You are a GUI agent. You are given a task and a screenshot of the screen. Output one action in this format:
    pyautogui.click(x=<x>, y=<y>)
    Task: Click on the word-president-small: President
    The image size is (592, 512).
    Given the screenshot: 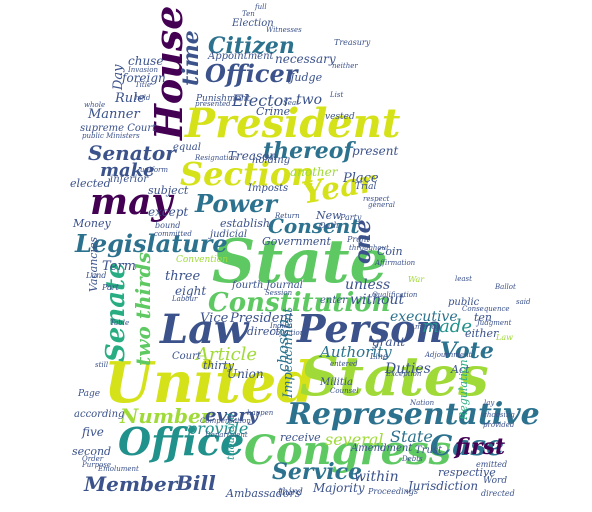 What is the action you would take?
    pyautogui.click(x=262, y=318)
    